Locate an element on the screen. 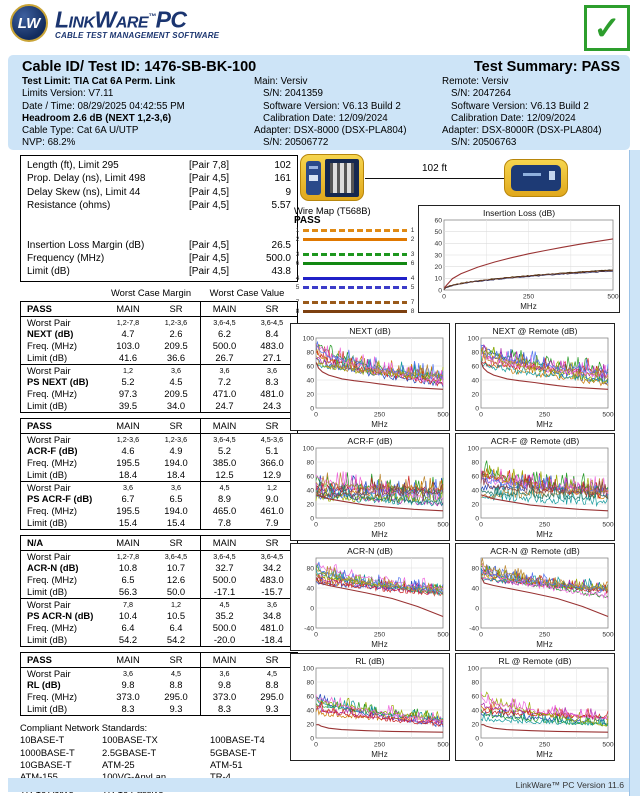 The image size is (640, 796). pair-value: 1,2-3,6 is located at coordinates (176, 439).